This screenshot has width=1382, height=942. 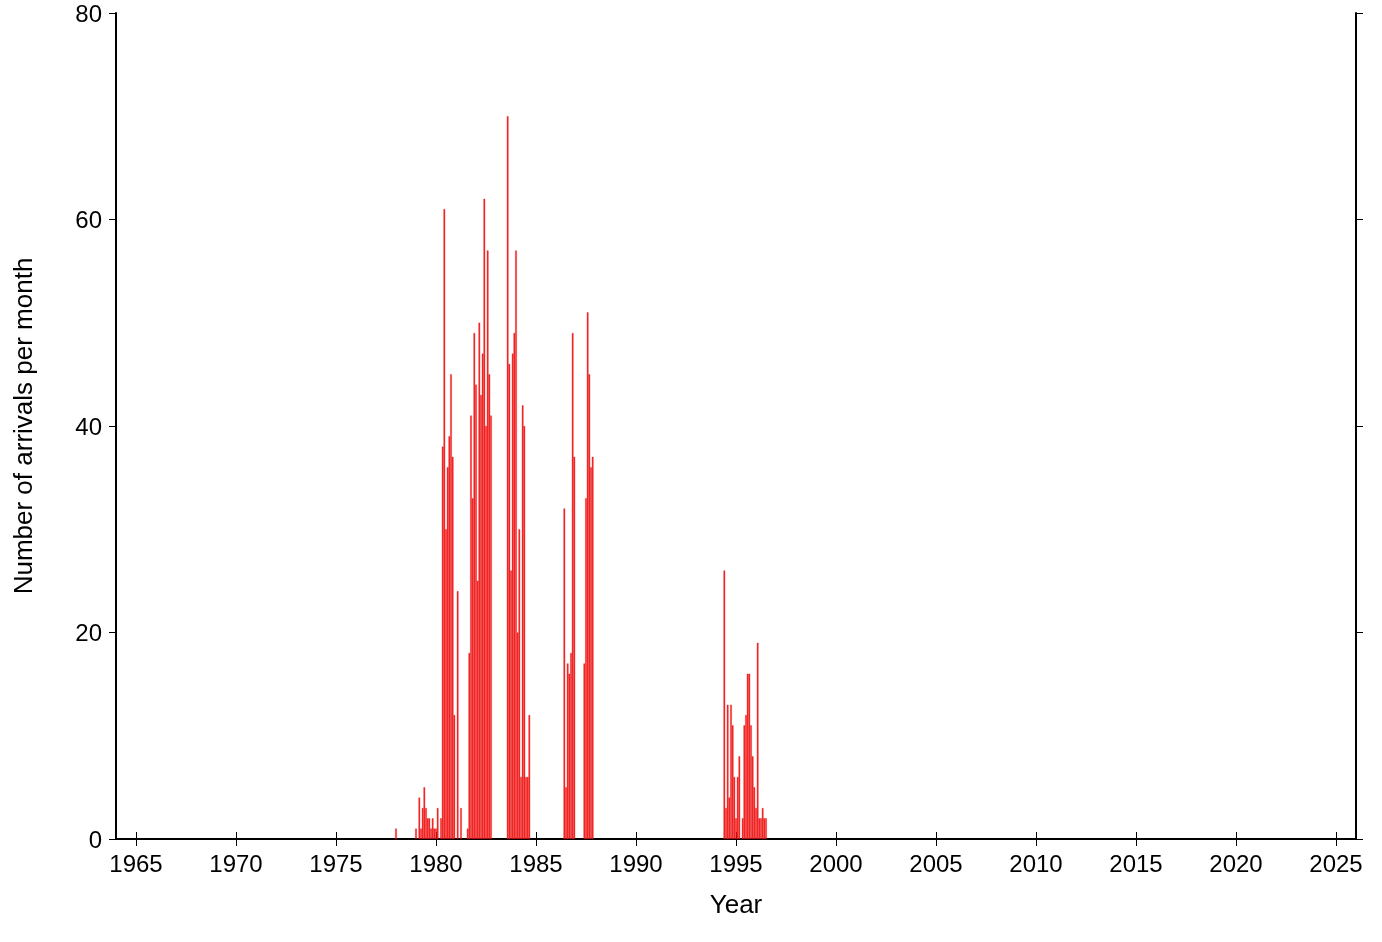 What do you see at coordinates (1036, 863) in the screenshot?
I see `x-tick-label: 2010` at bounding box center [1036, 863].